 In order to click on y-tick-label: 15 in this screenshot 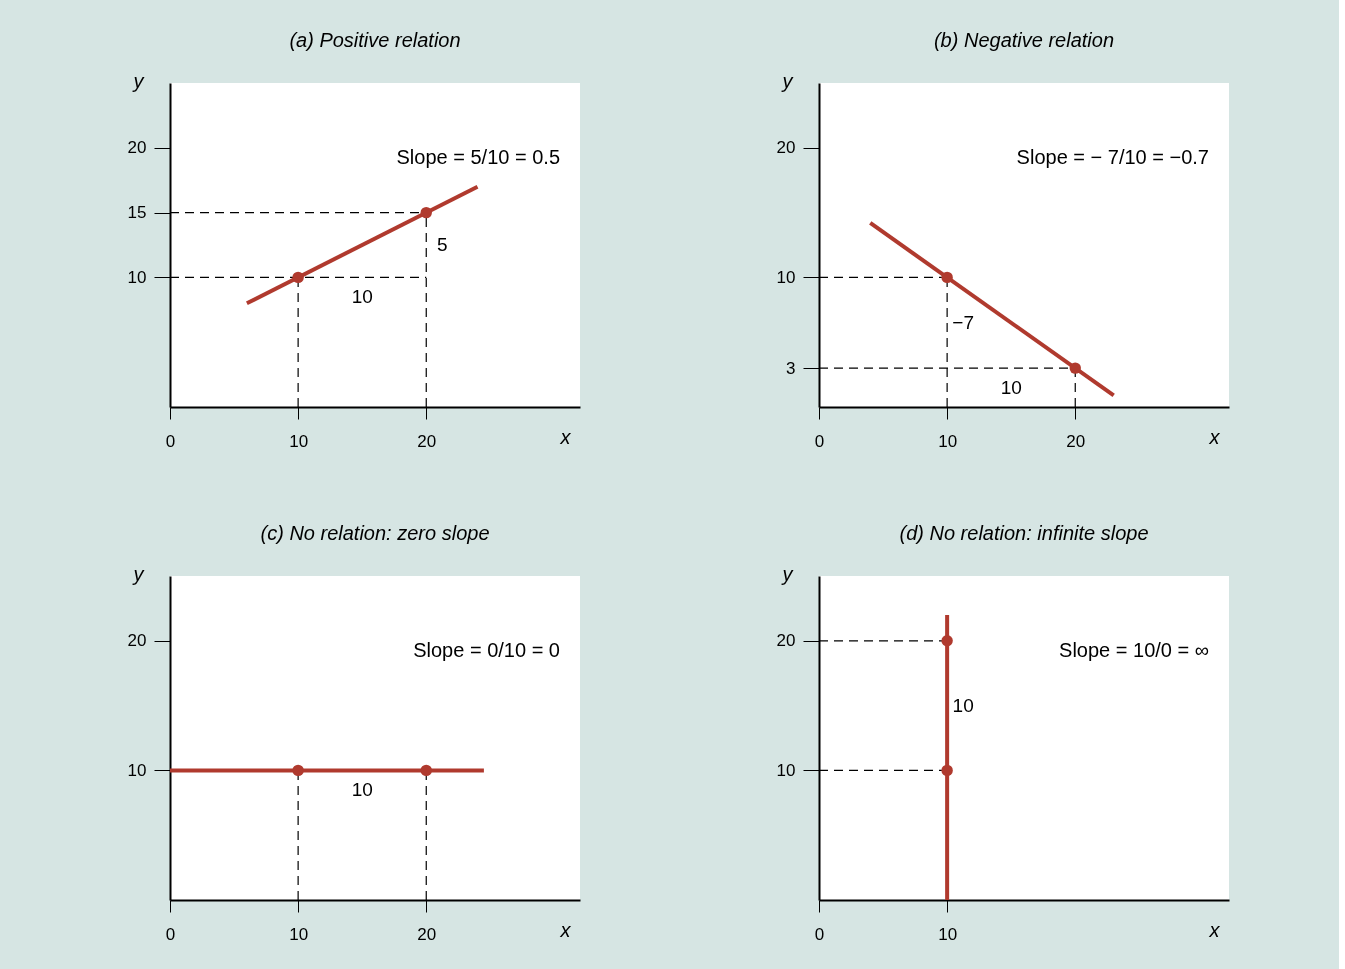, I will do `click(137, 213)`.